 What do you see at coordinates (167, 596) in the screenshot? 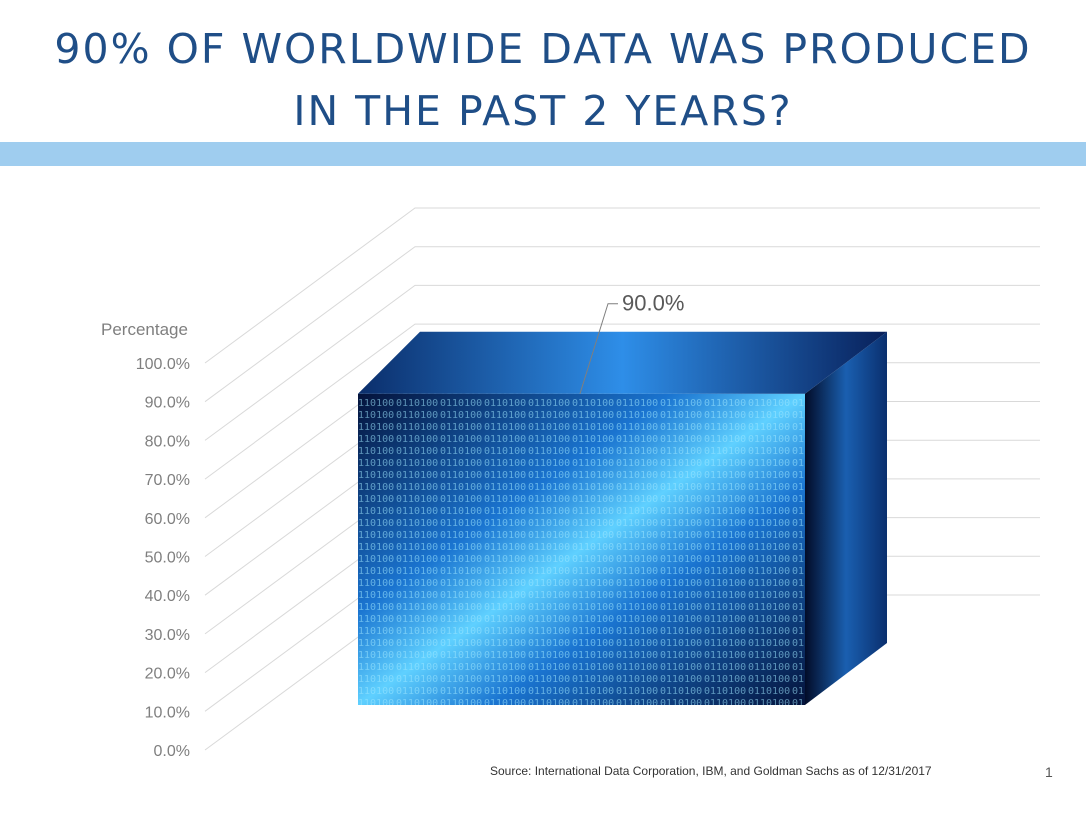
I see `y-tick-label: 40.0%` at bounding box center [167, 596].